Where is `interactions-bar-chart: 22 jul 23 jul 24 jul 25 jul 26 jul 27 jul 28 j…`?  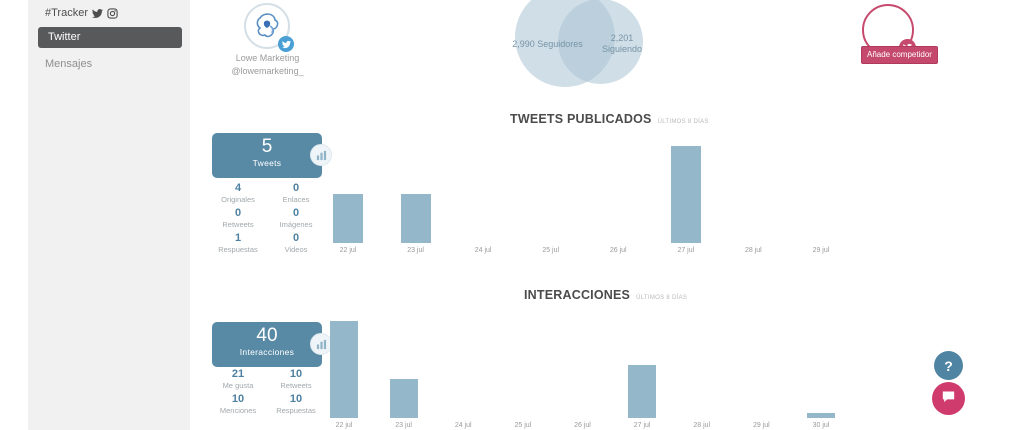
interactions-bar-chart: 22 jul 23 jul 24 jul 25 jul 26 jul 27 jul 28 j… is located at coordinates (582, 374).